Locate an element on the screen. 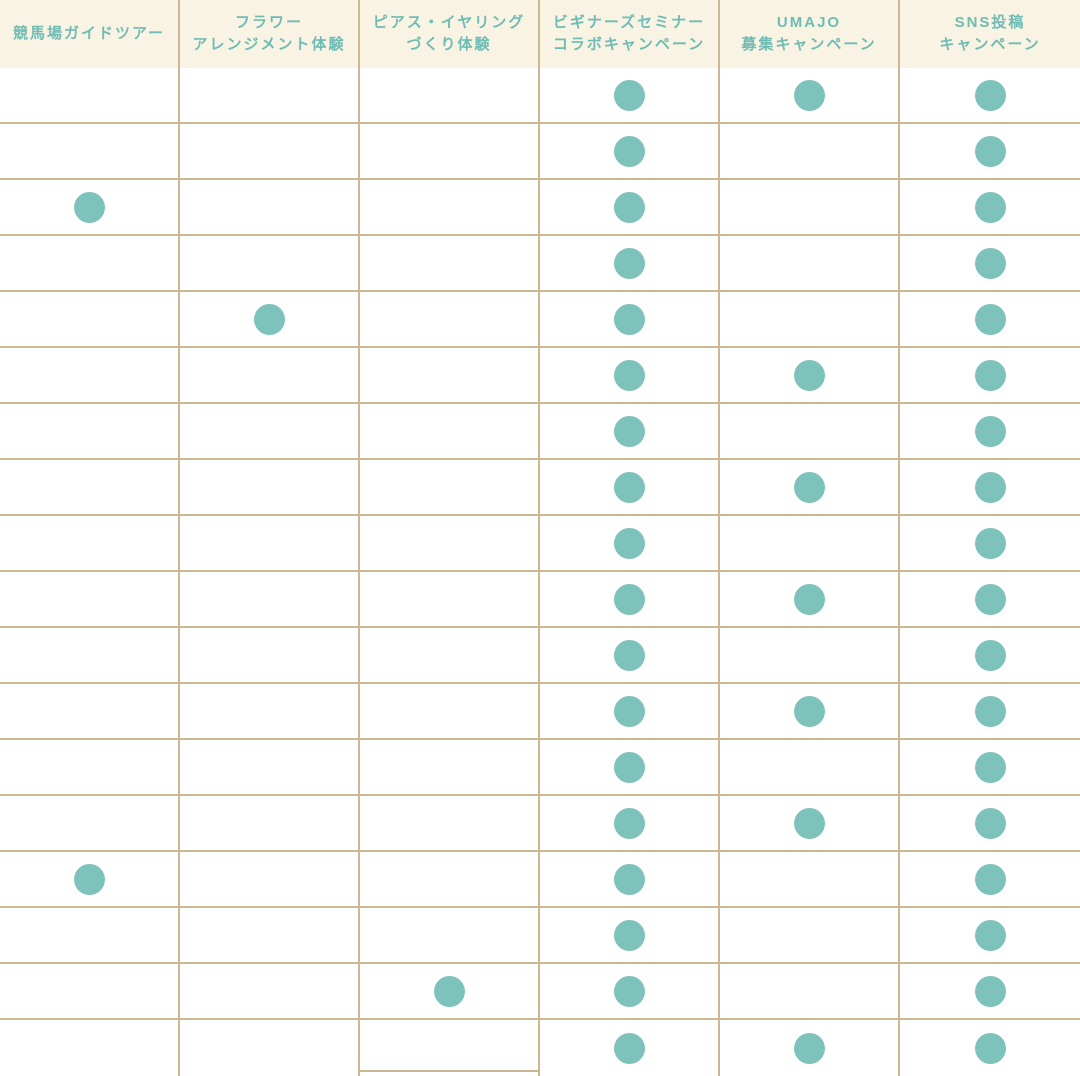 The height and width of the screenshot is (1076, 1080). cell-row18-flower-arrangement-experience is located at coordinates (270, 1048).